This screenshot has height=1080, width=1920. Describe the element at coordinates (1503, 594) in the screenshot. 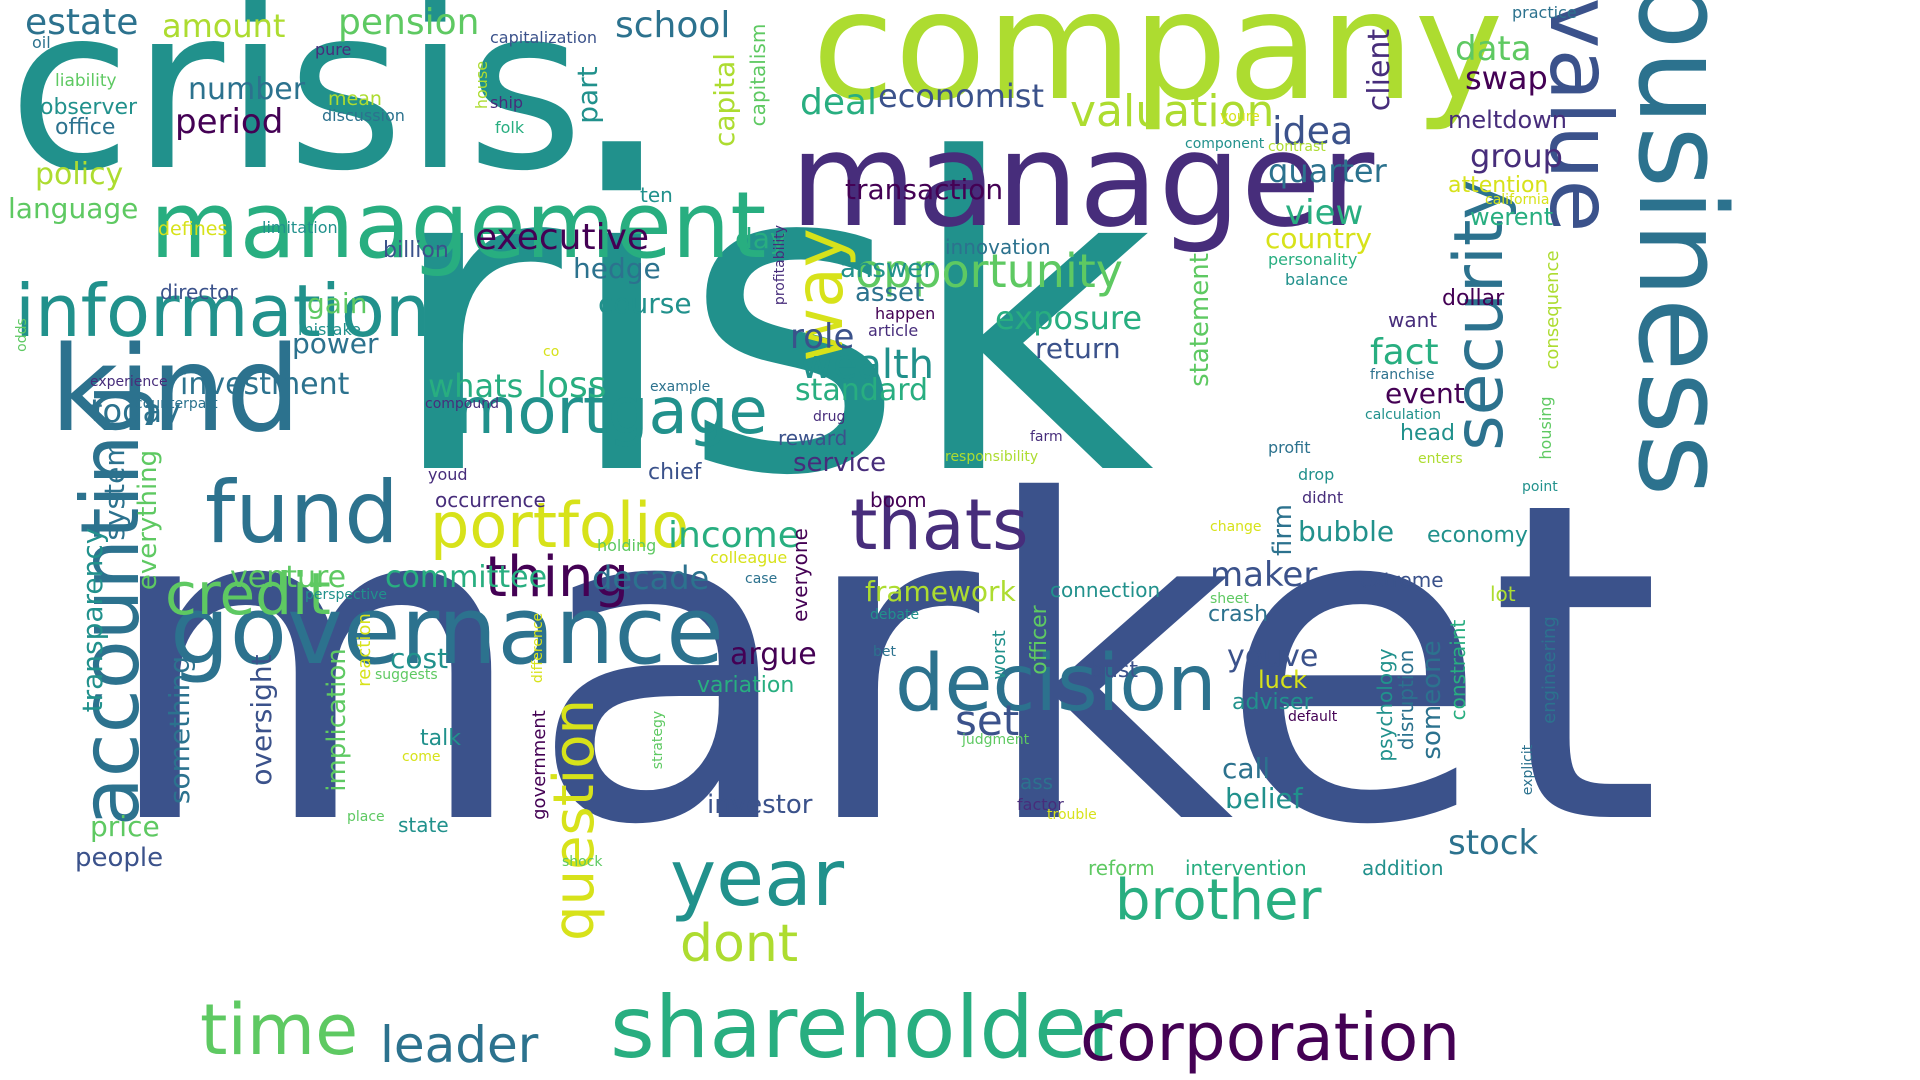

I see `word-lot: lot` at that location.